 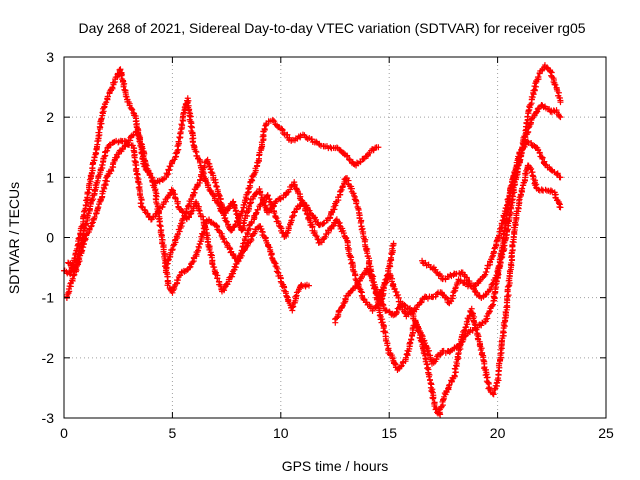 What do you see at coordinates (173, 433) in the screenshot?
I see `x-tick-label: 5` at bounding box center [173, 433].